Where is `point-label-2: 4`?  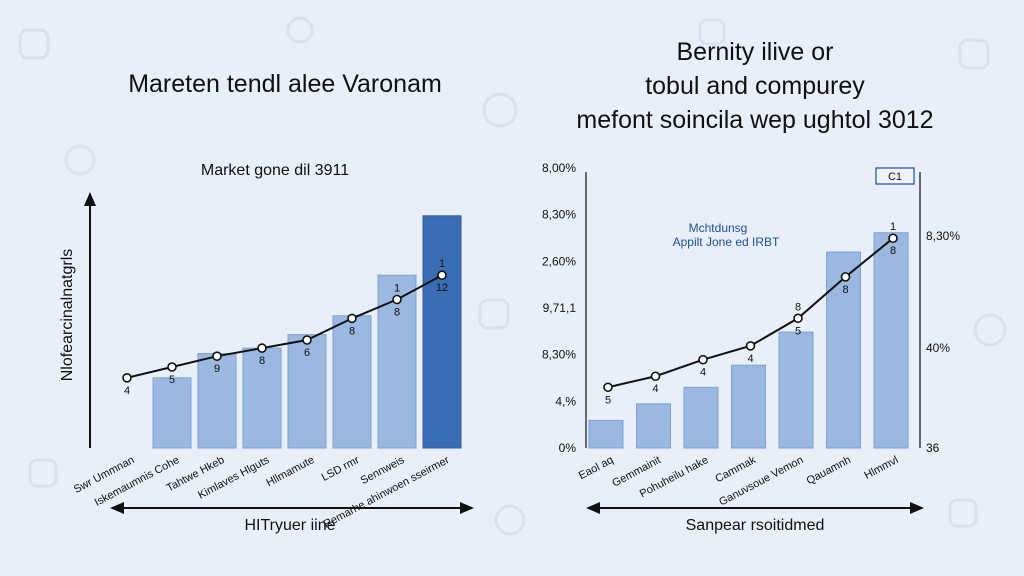 point-label-2: 4 is located at coordinates (703, 373).